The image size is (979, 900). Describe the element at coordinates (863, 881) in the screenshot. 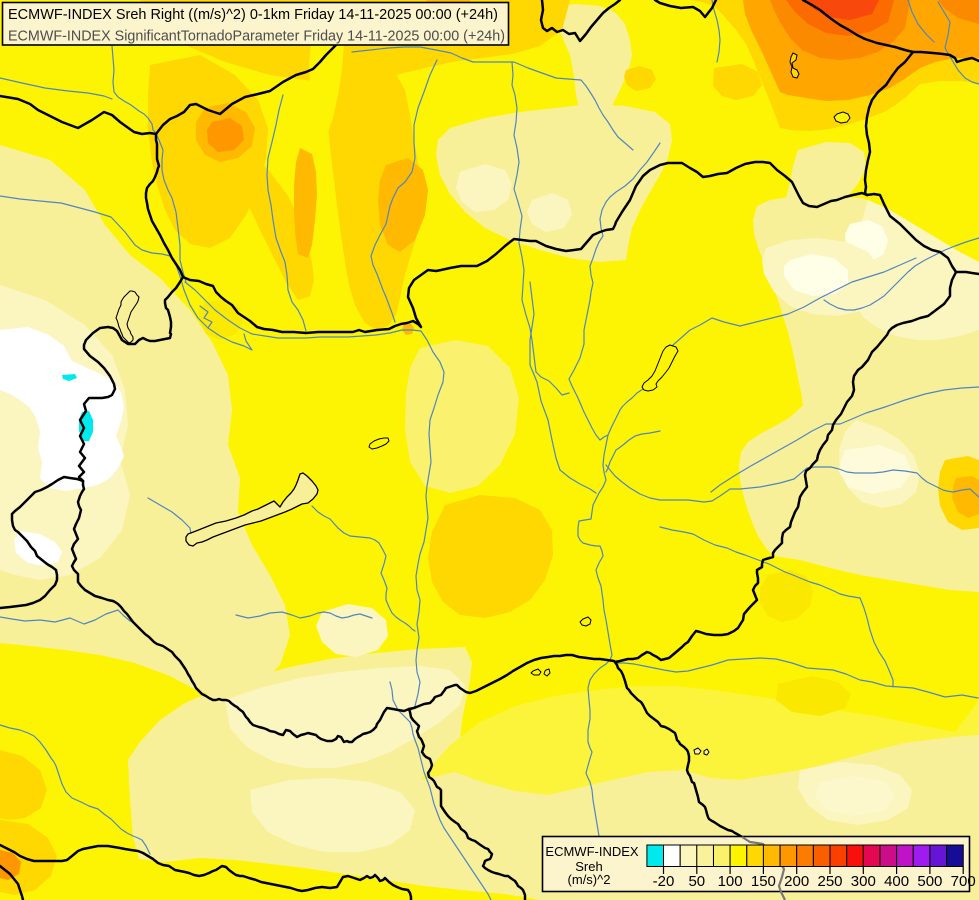

I see `svg-text: 300` at that location.